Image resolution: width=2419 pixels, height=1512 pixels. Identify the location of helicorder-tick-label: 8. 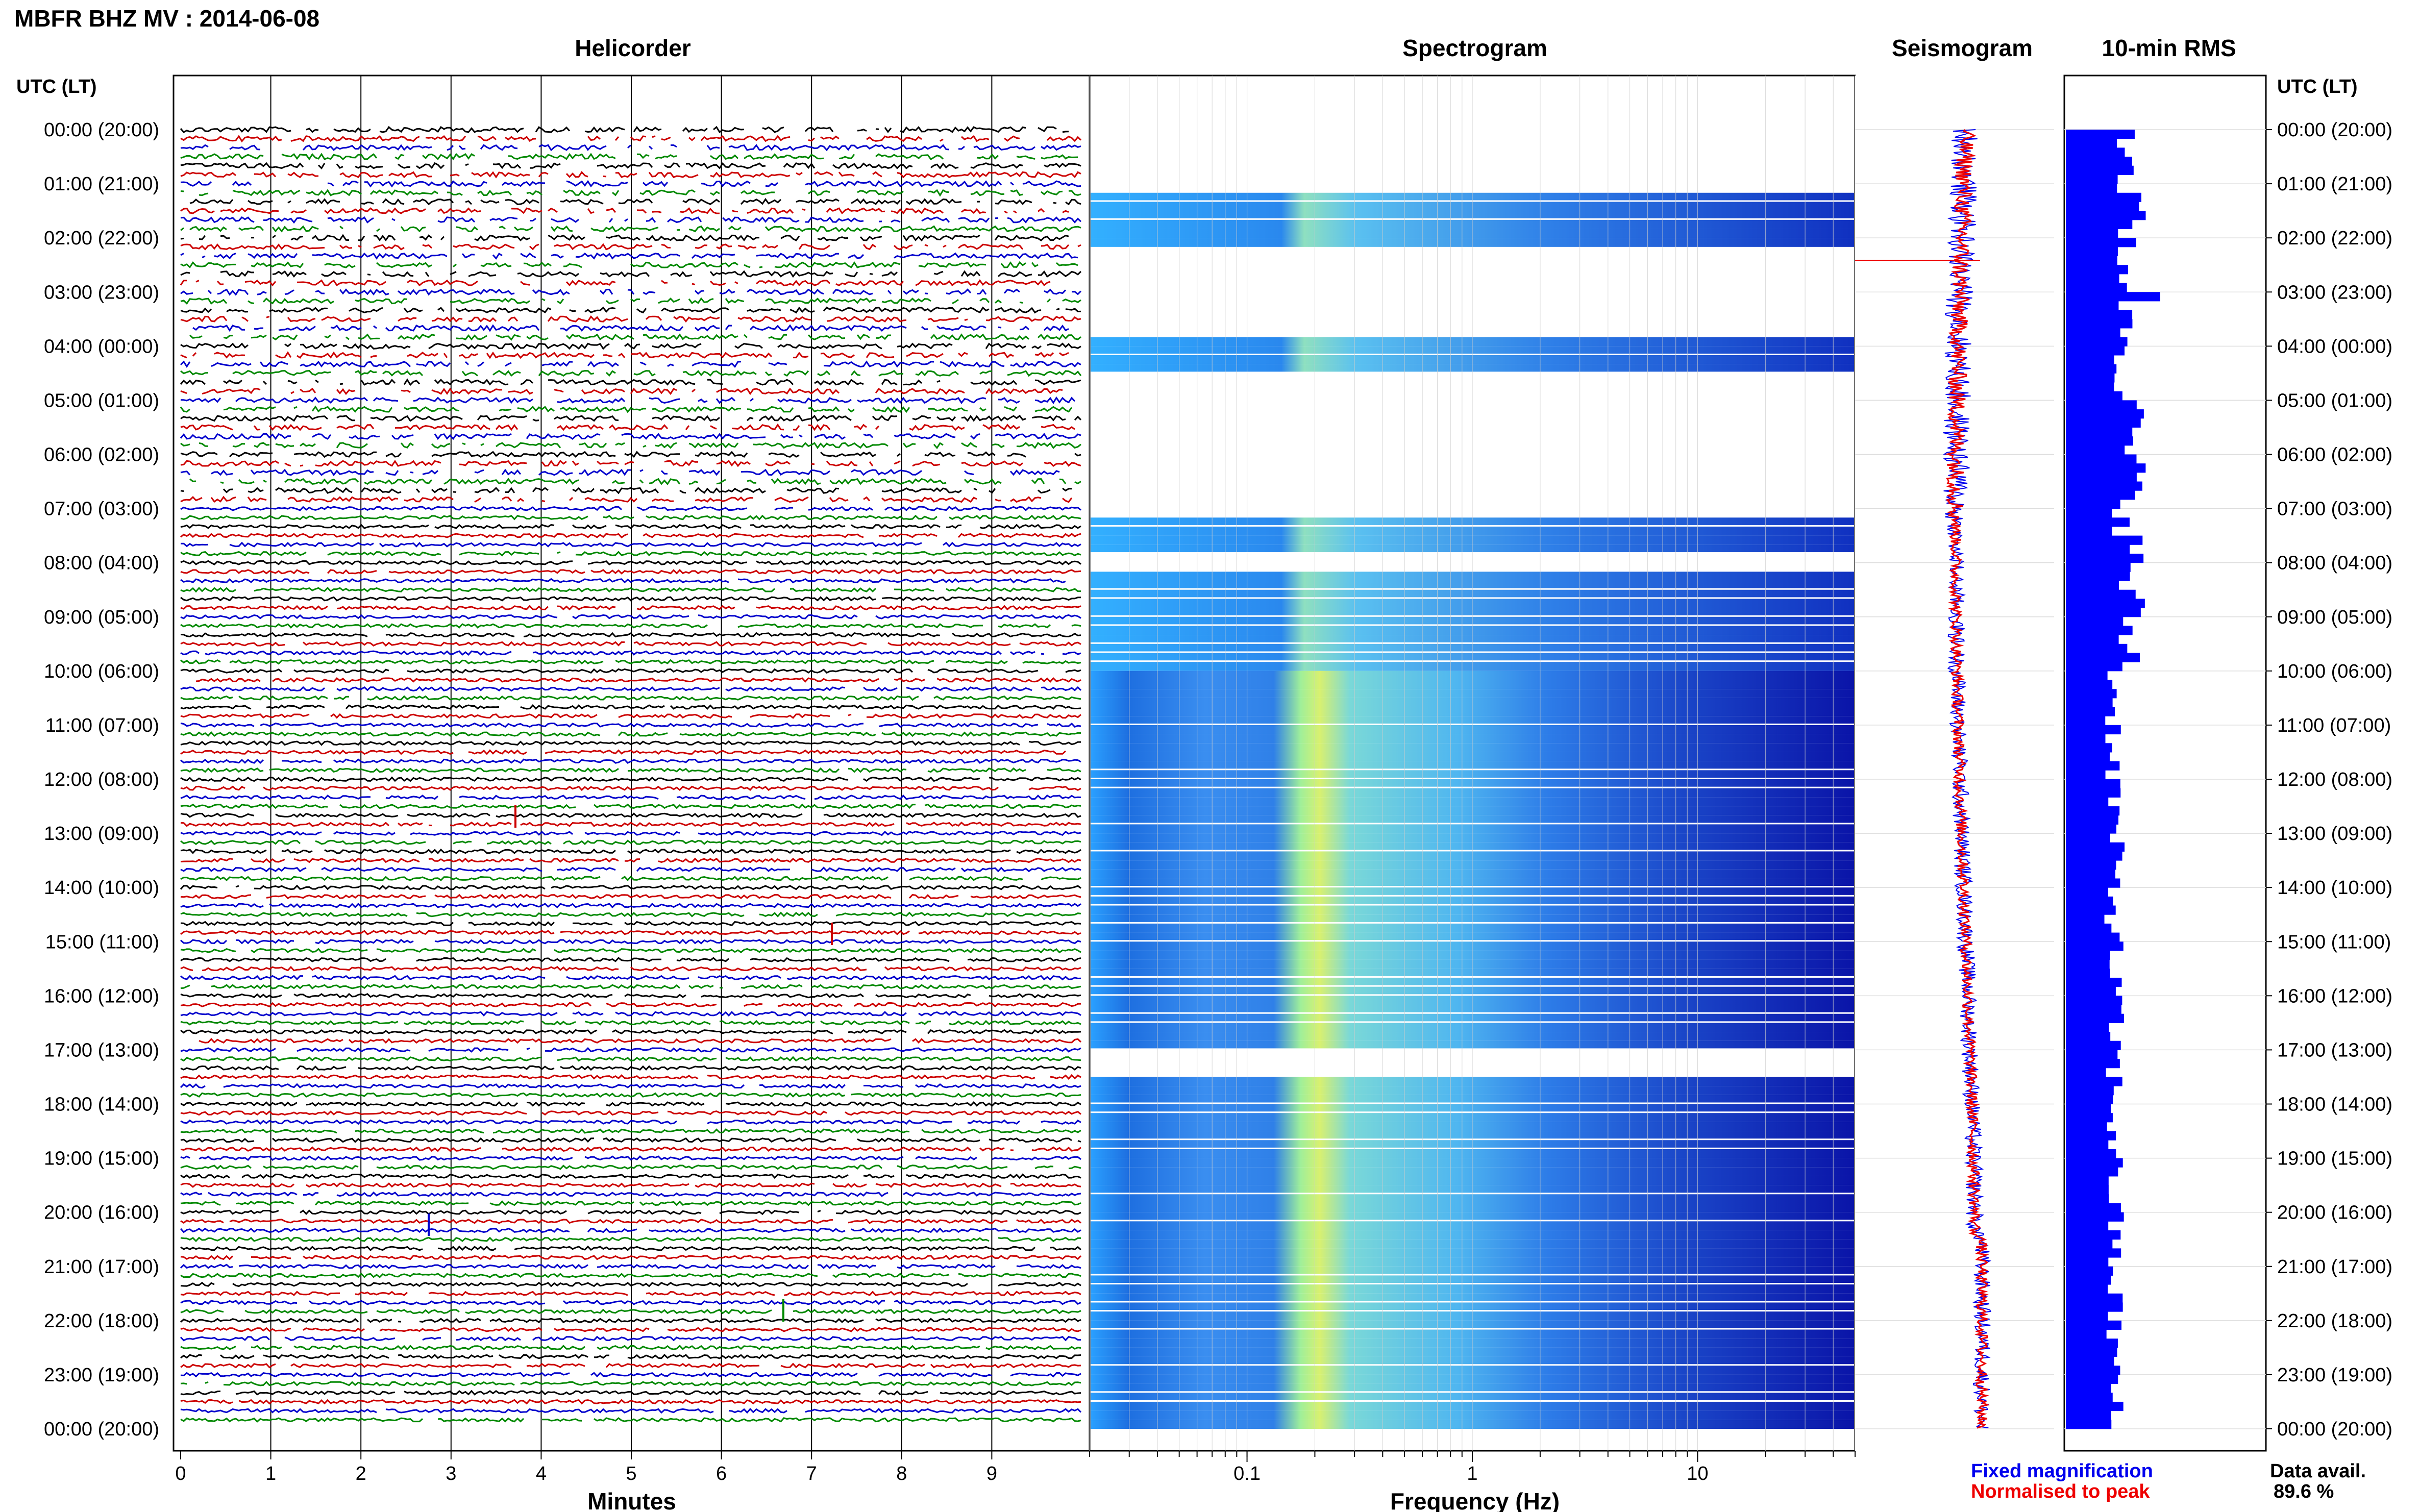
(901, 1473).